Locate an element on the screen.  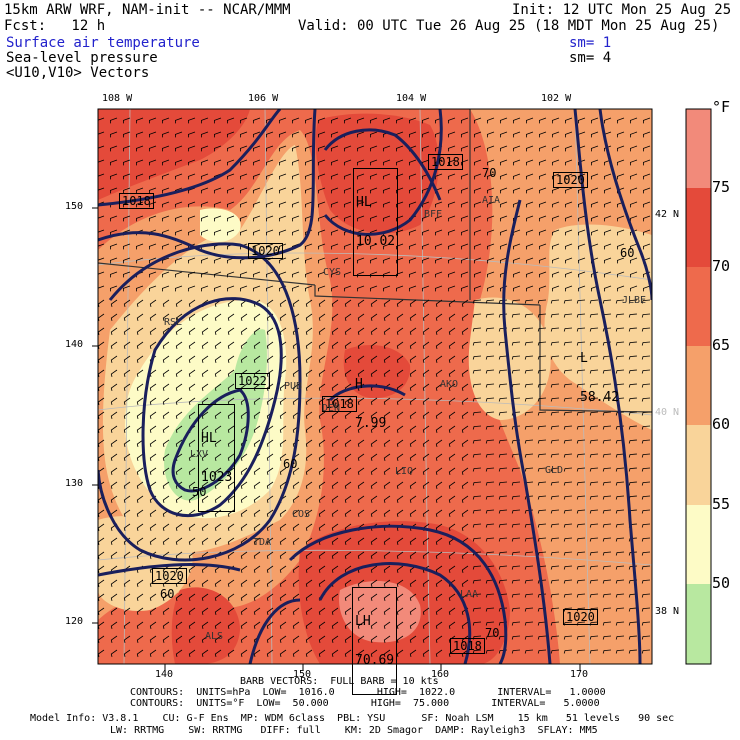
station-id: COS is located at coordinates (301, 514).